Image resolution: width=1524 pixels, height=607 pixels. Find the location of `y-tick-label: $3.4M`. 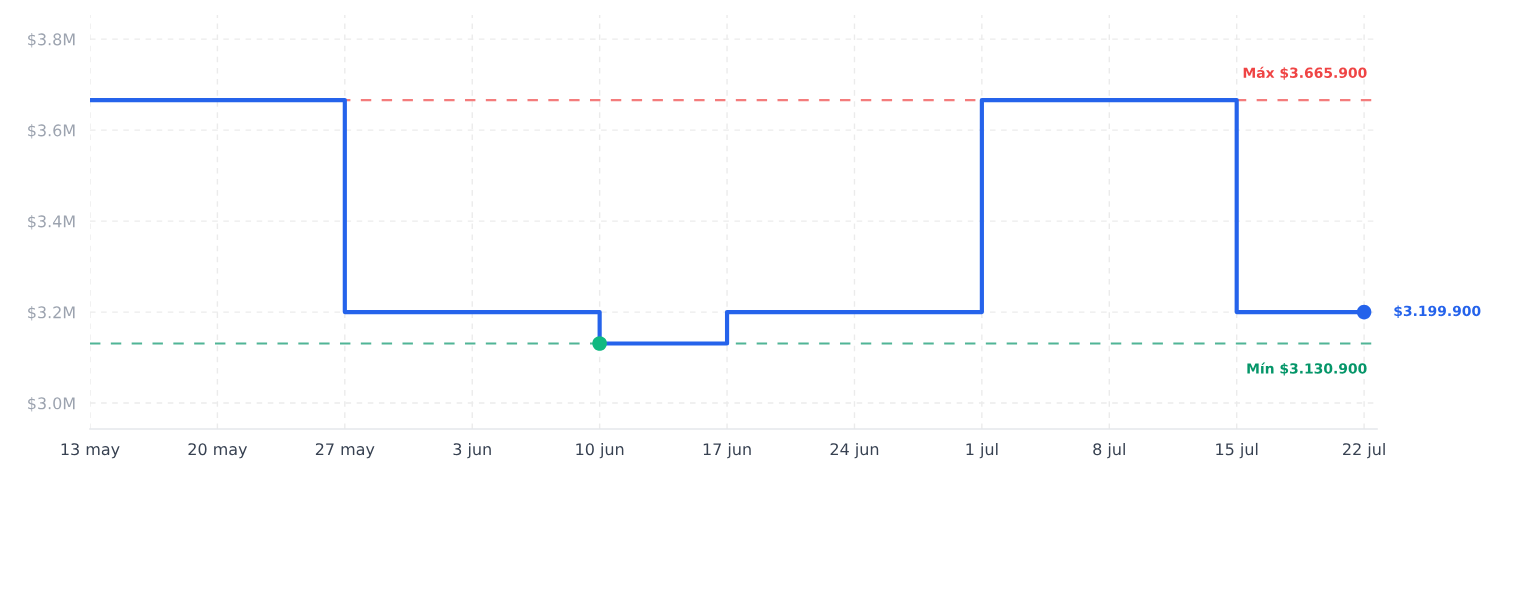

y-tick-label: $3.4M is located at coordinates (51, 222).